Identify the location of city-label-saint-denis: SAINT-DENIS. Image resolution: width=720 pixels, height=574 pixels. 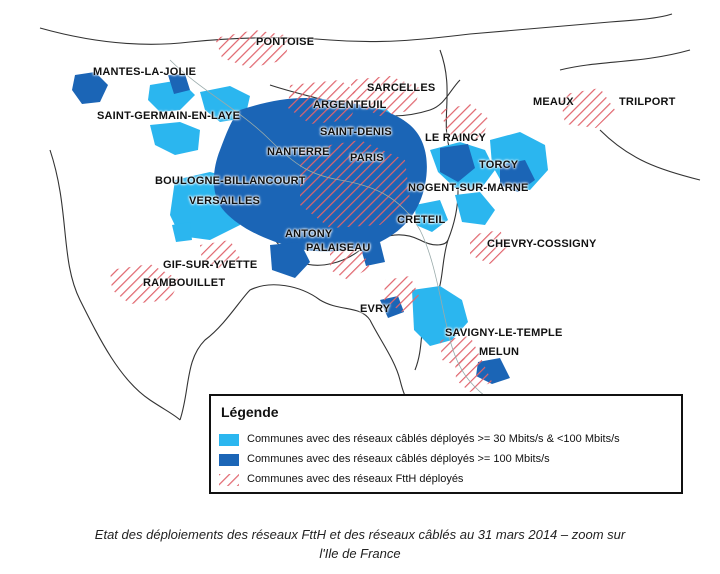
(356, 132).